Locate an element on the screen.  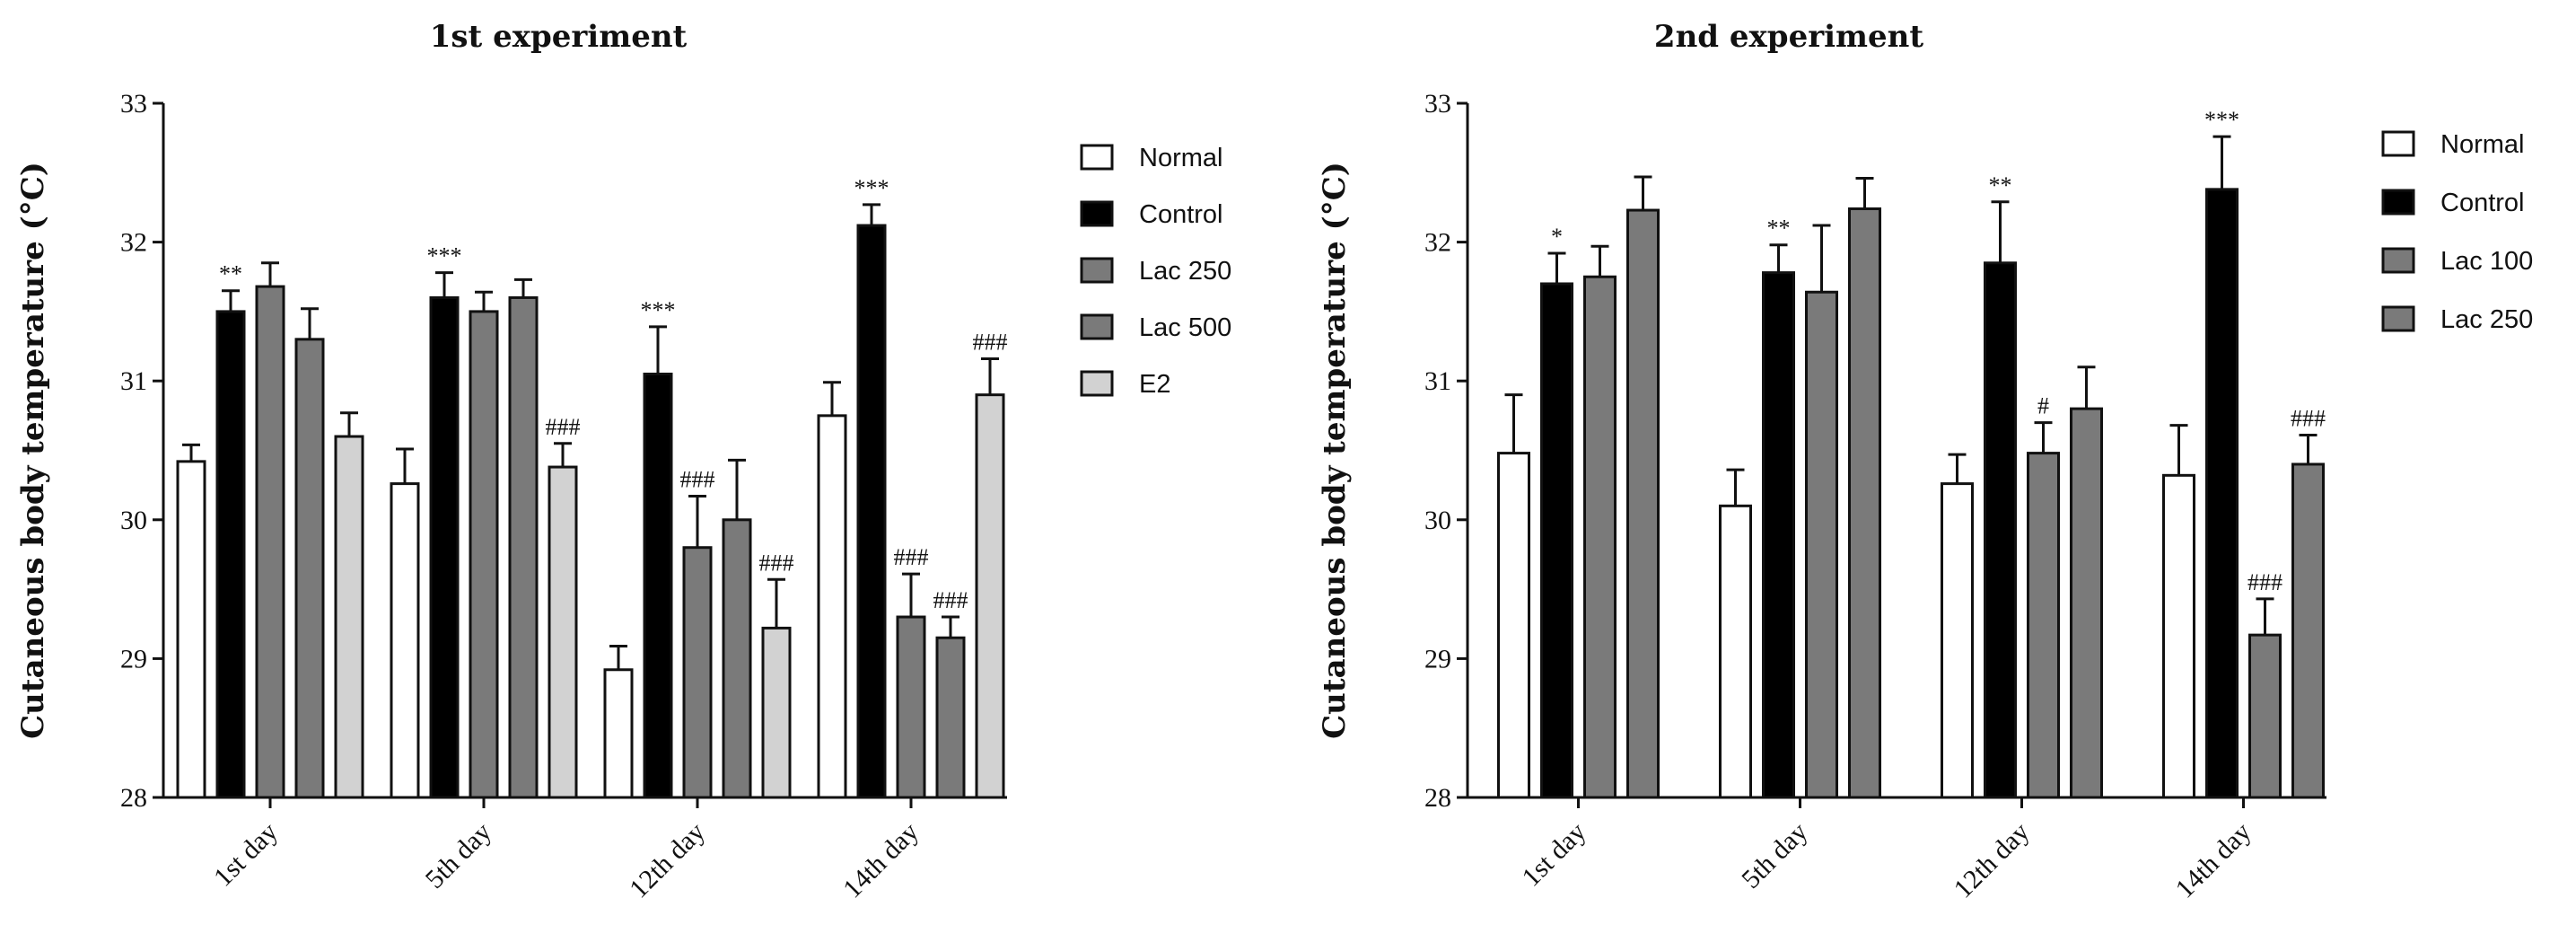
chart-title: 2nd experiment is located at coordinates (1788, 37).